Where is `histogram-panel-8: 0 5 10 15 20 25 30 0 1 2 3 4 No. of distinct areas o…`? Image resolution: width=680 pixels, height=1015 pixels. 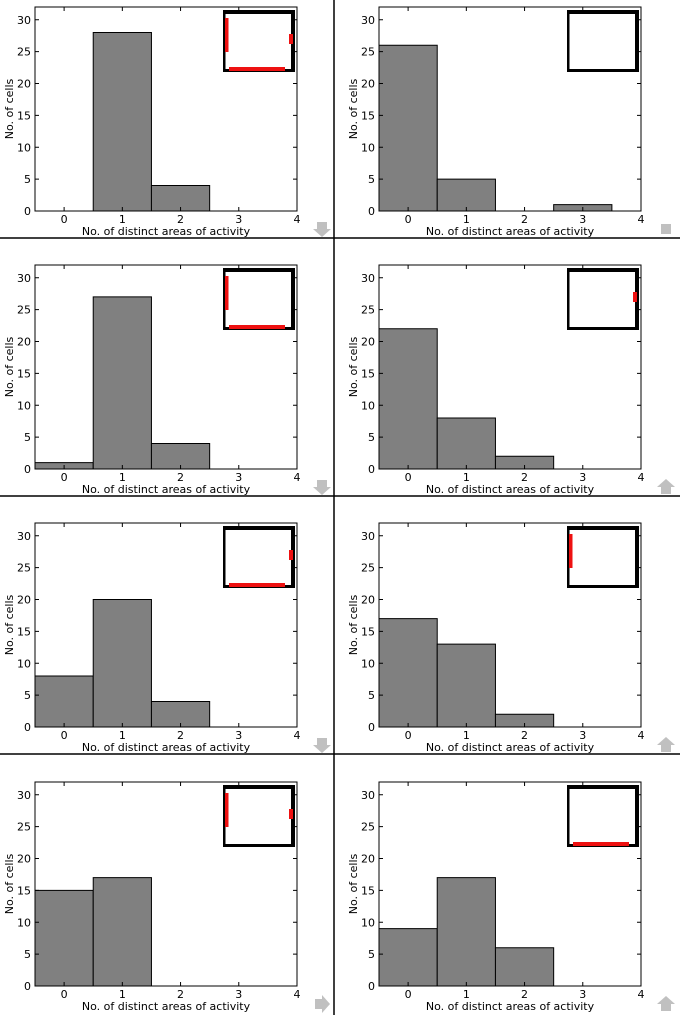
histogram-panel-8: 0 5 10 15 20 25 30 0 1 2 3 4 No. of distinct areas o… is located at coordinates (511, 897).